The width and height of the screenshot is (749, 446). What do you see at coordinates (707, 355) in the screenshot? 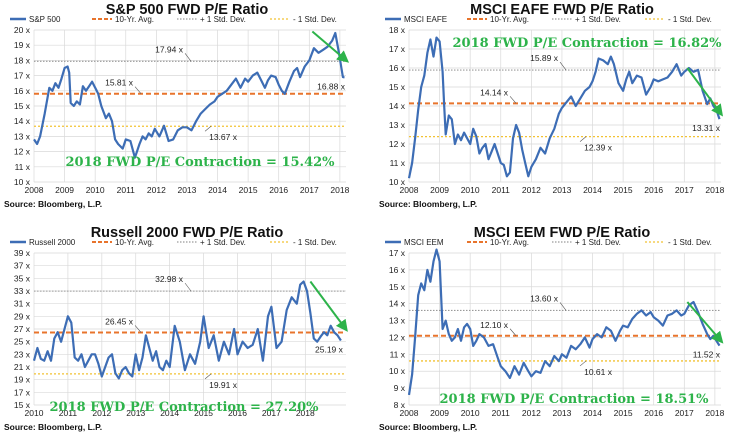
I see `last-value-label: 11.52 x` at bounding box center [707, 355].